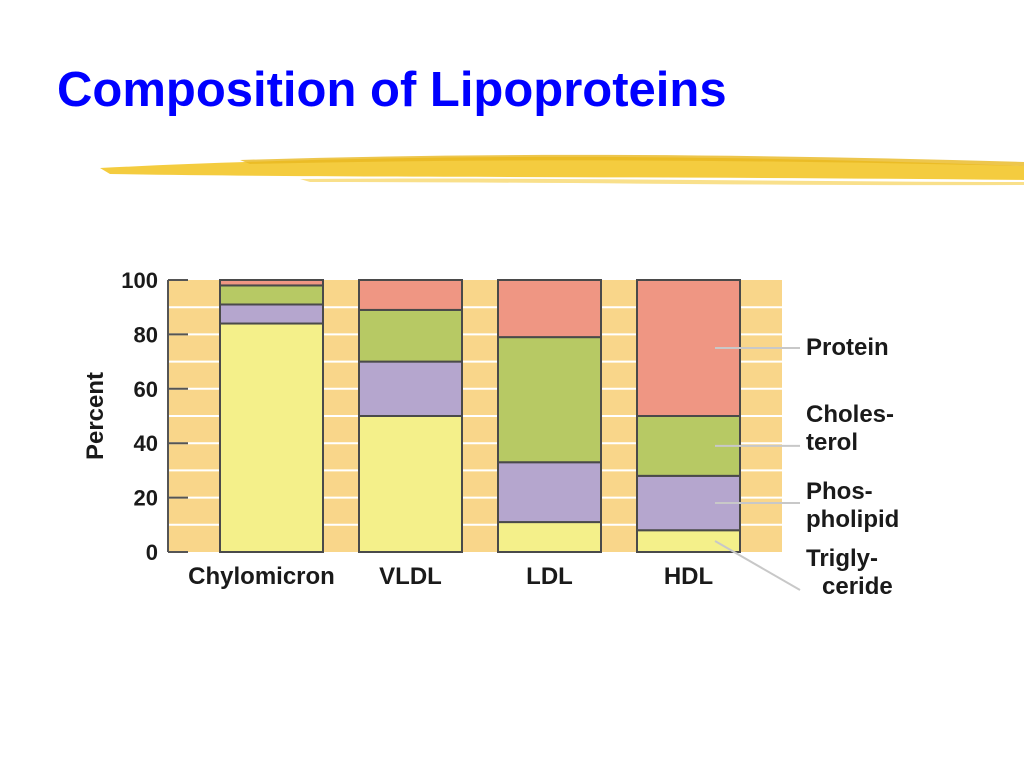 The height and width of the screenshot is (768, 1024). I want to click on slide-title: Composition of Lipoproteins, so click(392, 90).